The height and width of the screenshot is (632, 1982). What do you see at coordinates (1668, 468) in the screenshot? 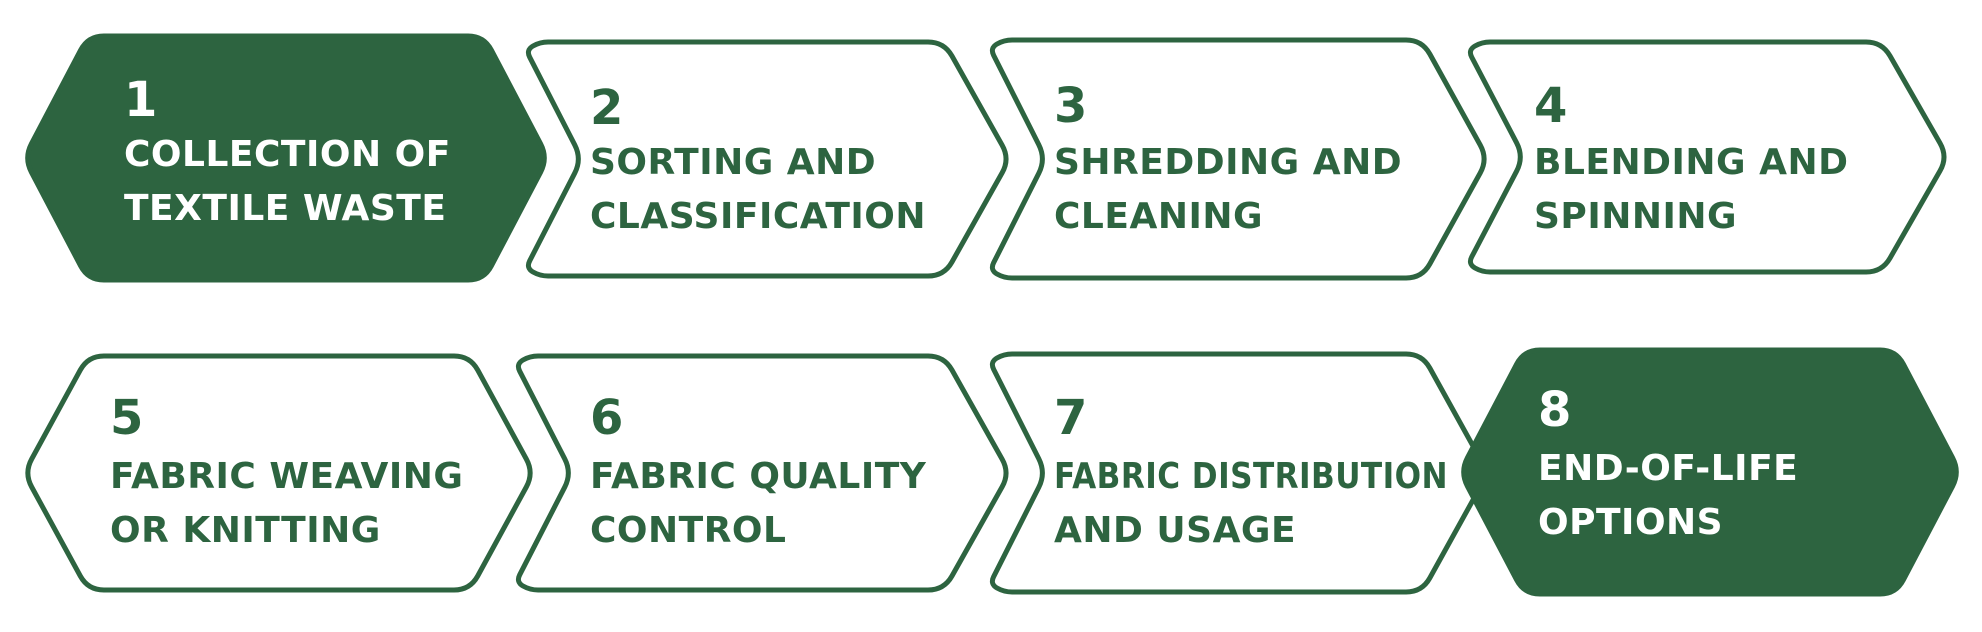
I see `step-8-label-line-1: END-OF-LIFE` at bounding box center [1668, 468].